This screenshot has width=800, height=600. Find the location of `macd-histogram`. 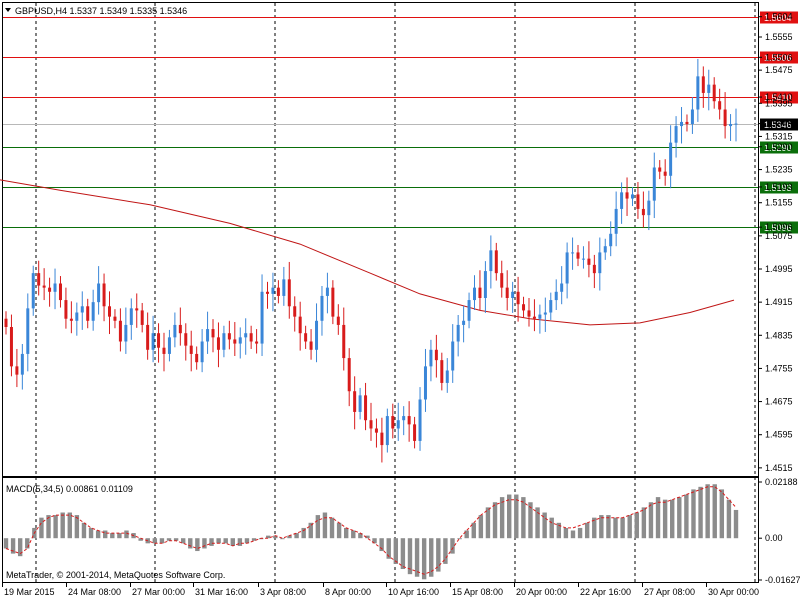

macd-histogram is located at coordinates (371, 532).